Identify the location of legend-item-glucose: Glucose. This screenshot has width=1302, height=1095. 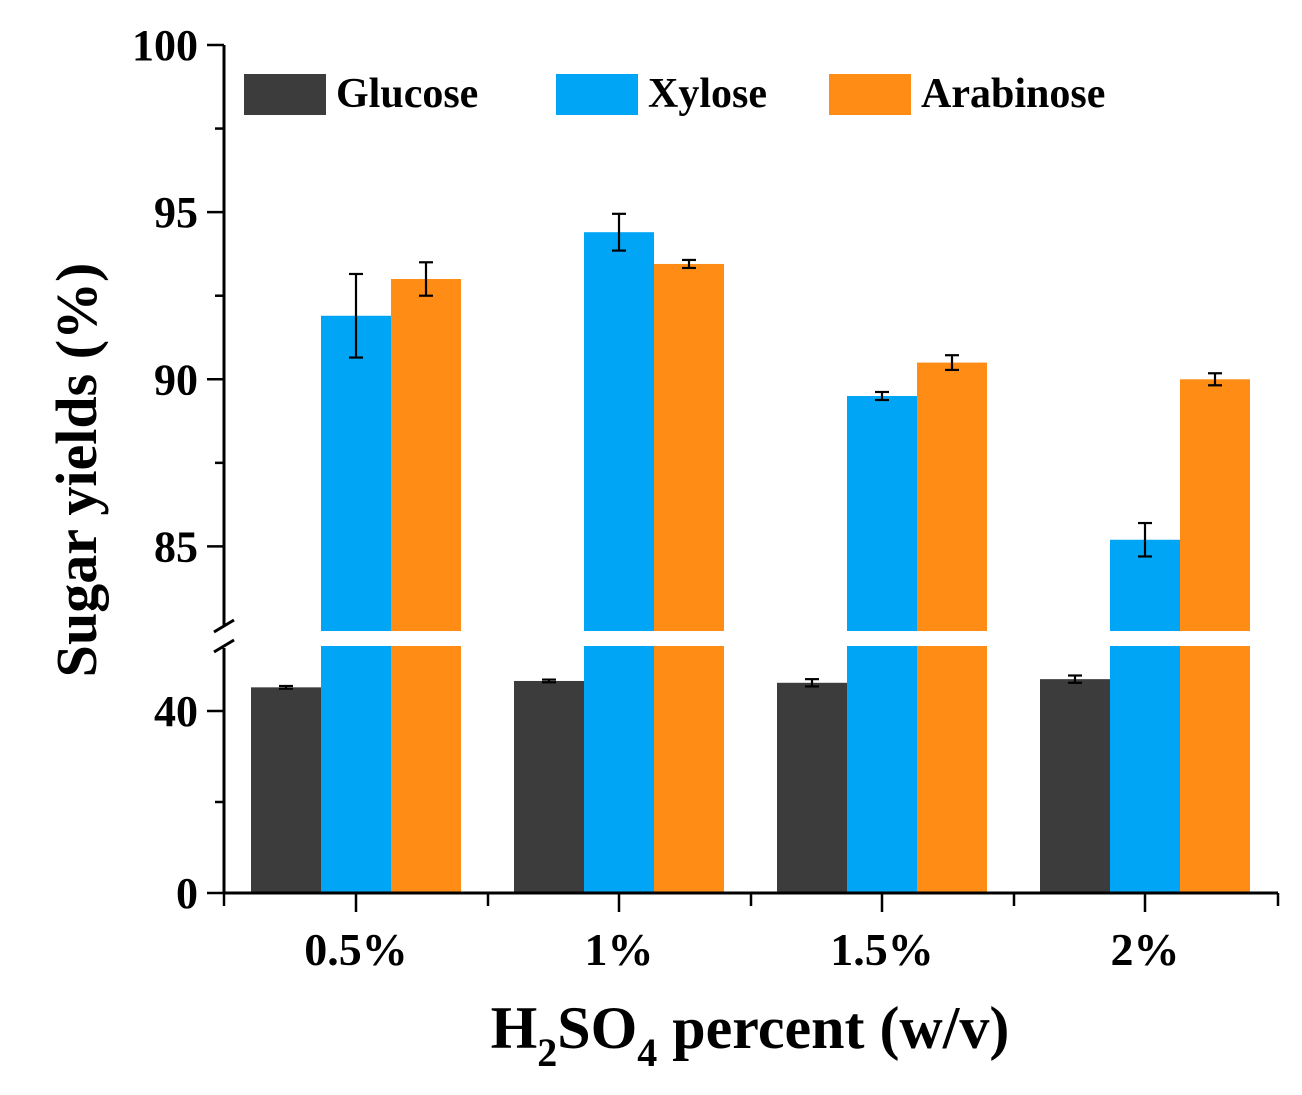
(361, 94).